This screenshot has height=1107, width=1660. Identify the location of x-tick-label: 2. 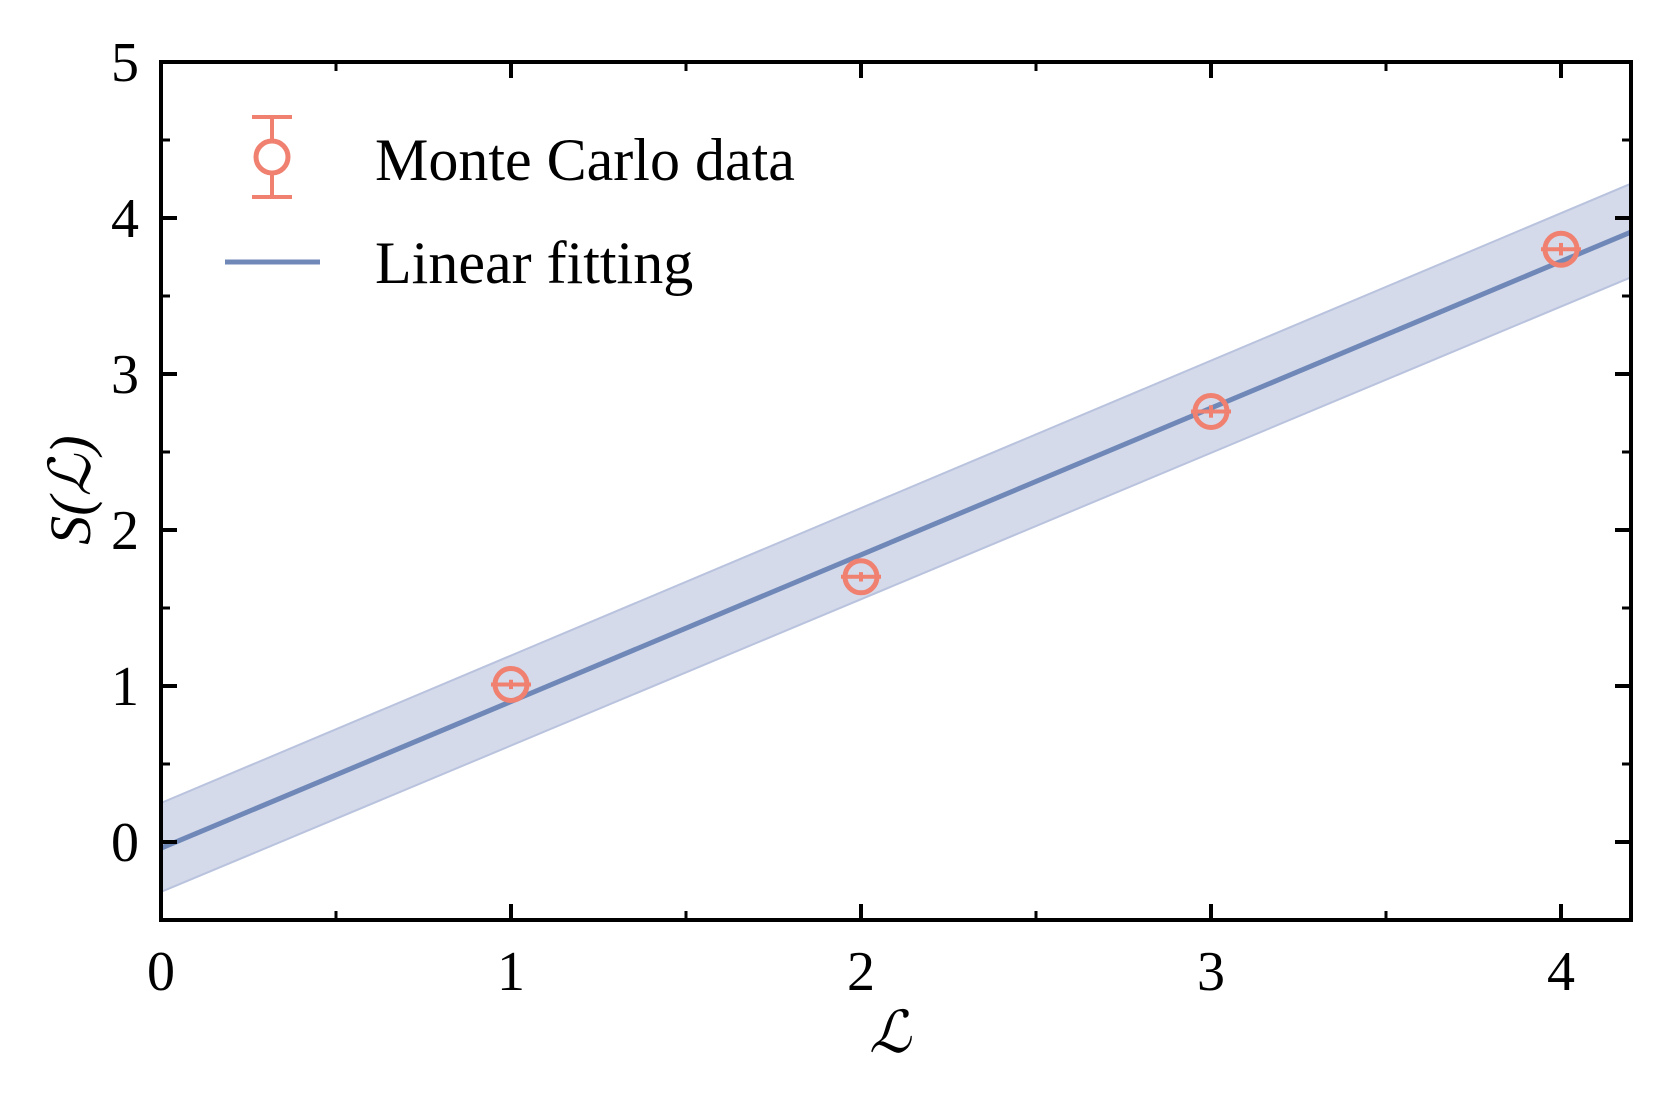
(861, 972).